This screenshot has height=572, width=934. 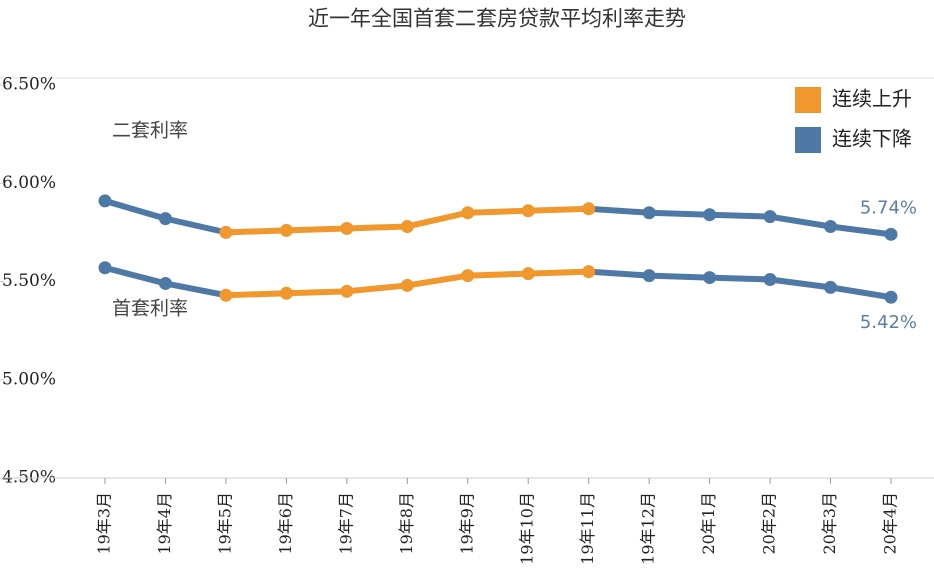 I want to click on x-tick-label: 19年4月, so click(x=164, y=523).